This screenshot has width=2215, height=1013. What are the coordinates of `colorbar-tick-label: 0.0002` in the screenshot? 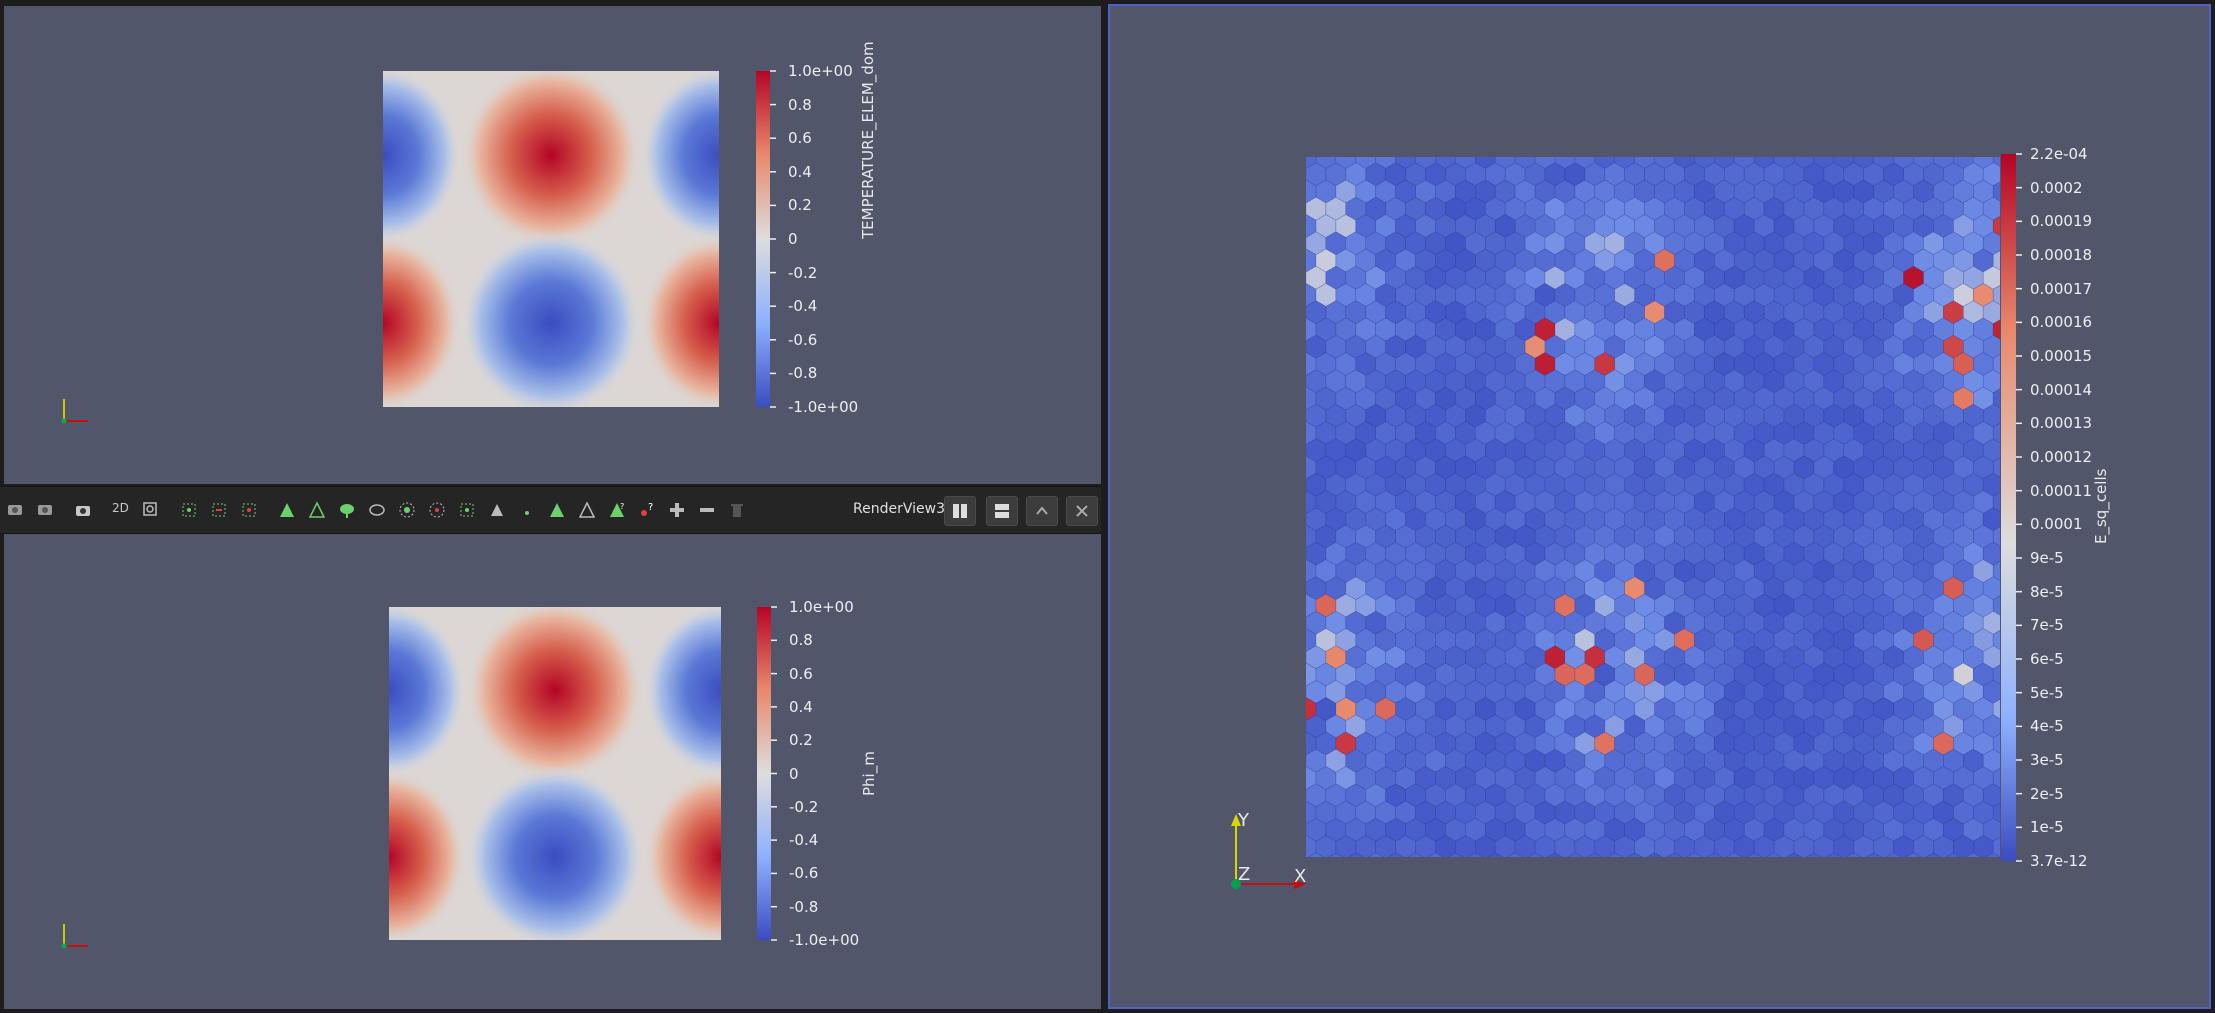 It's located at (2056, 187).